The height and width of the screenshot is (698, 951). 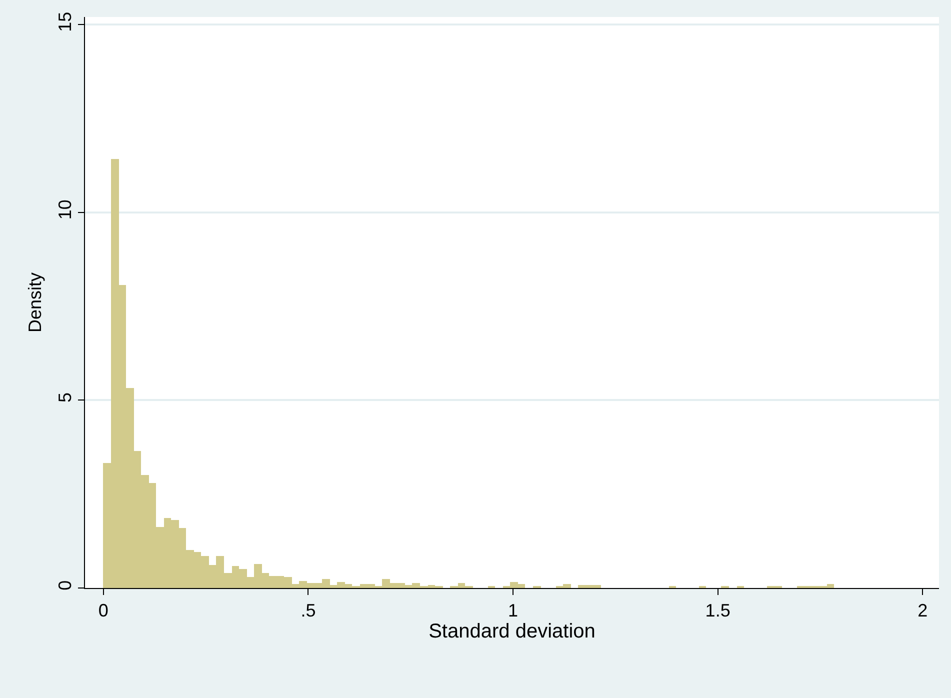 I want to click on x-axis-title: Standard deviation, so click(x=512, y=631).